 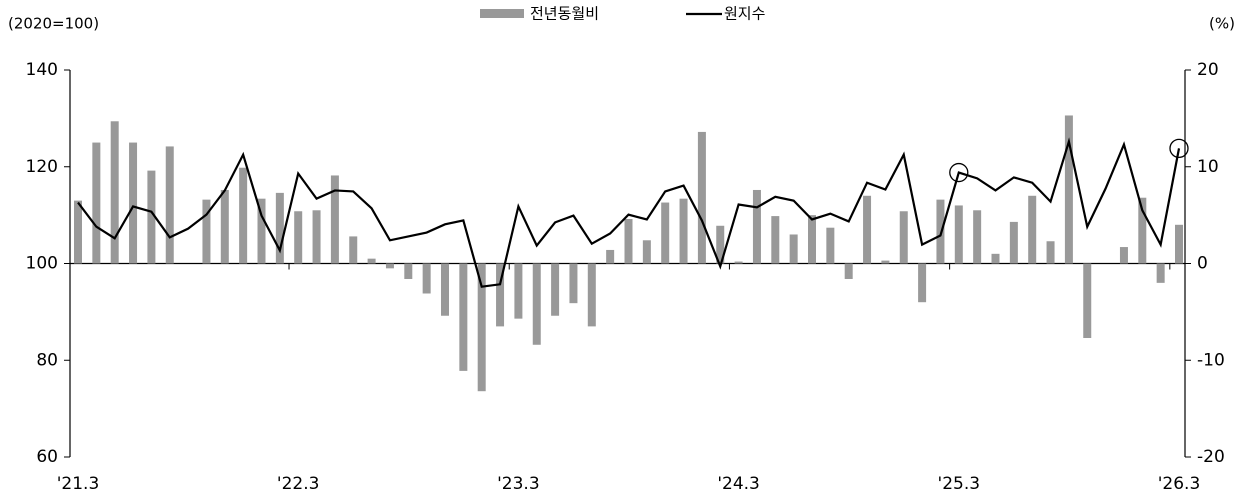 What do you see at coordinates (42, 264) in the screenshot?
I see `y-tick-label: 100` at bounding box center [42, 264].